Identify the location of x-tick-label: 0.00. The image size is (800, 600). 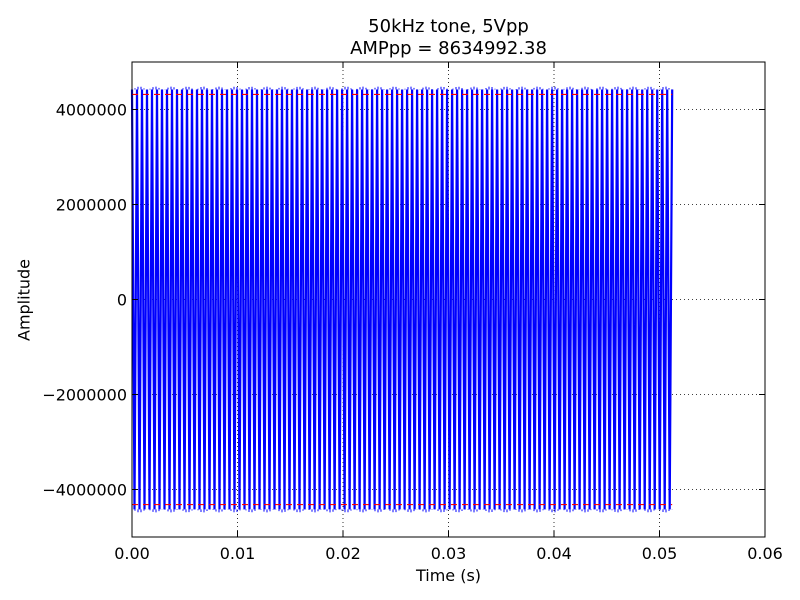
(132, 553).